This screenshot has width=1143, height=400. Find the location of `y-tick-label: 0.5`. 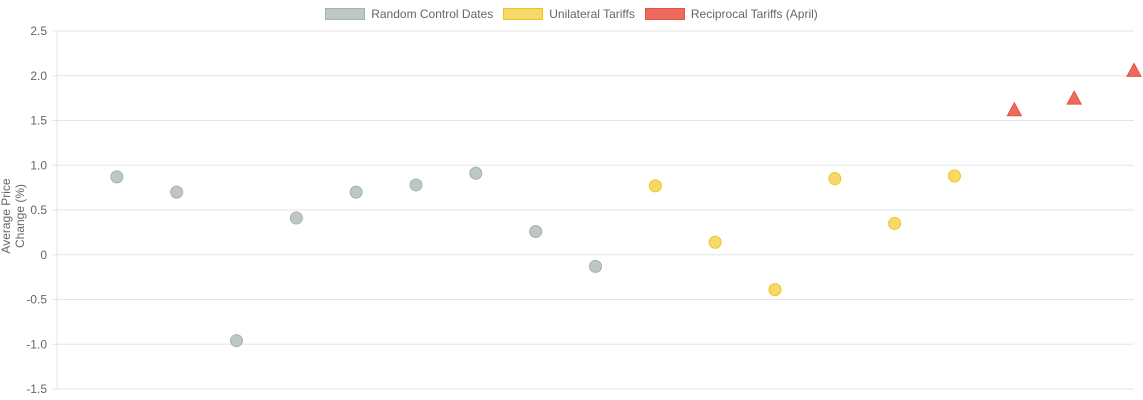

y-tick-label: 0.5 is located at coordinates (38, 210).